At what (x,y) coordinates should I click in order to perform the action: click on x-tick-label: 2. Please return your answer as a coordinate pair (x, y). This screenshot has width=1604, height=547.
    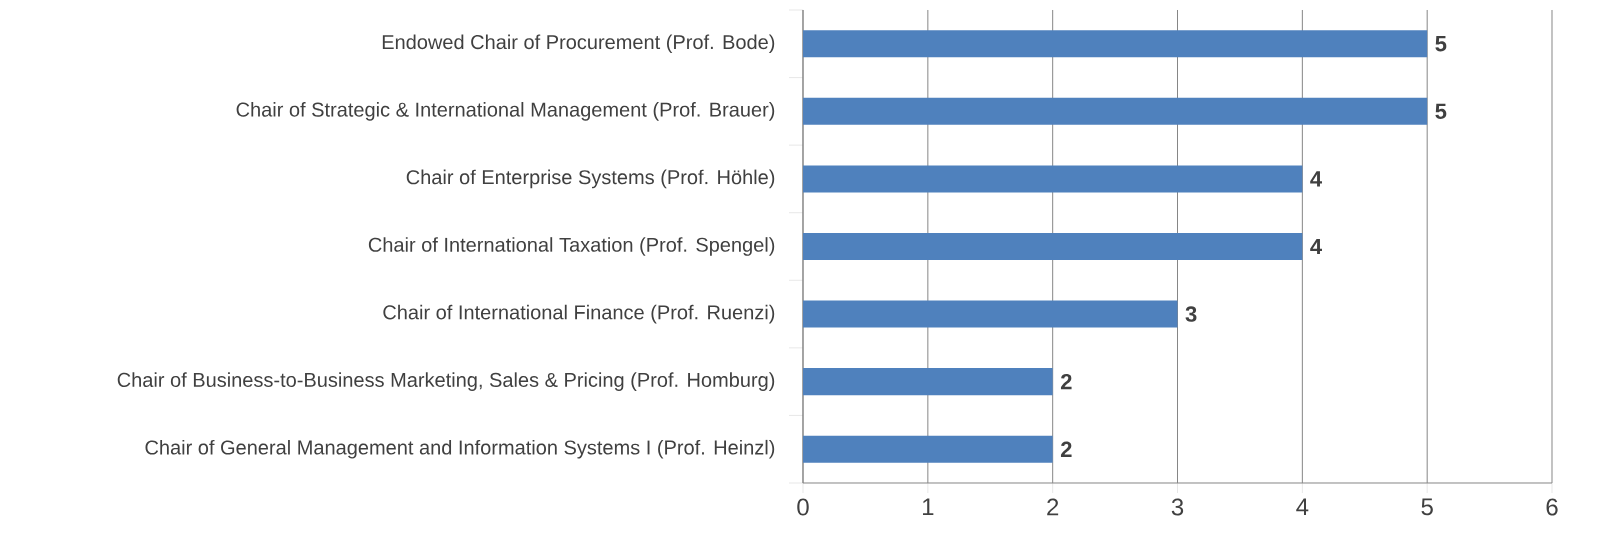
    Looking at the image, I should click on (1053, 507).